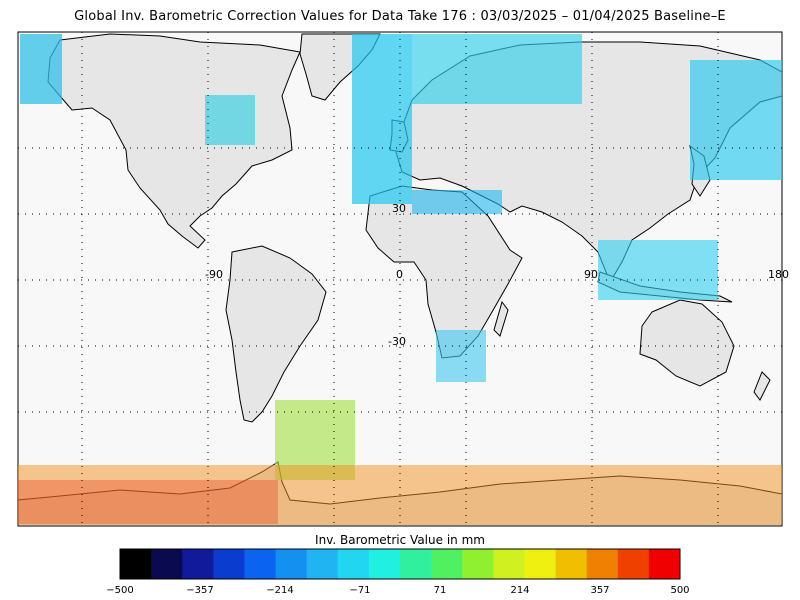  What do you see at coordinates (461, 356) in the screenshot?
I see `track-swath-south-africa` at bounding box center [461, 356].